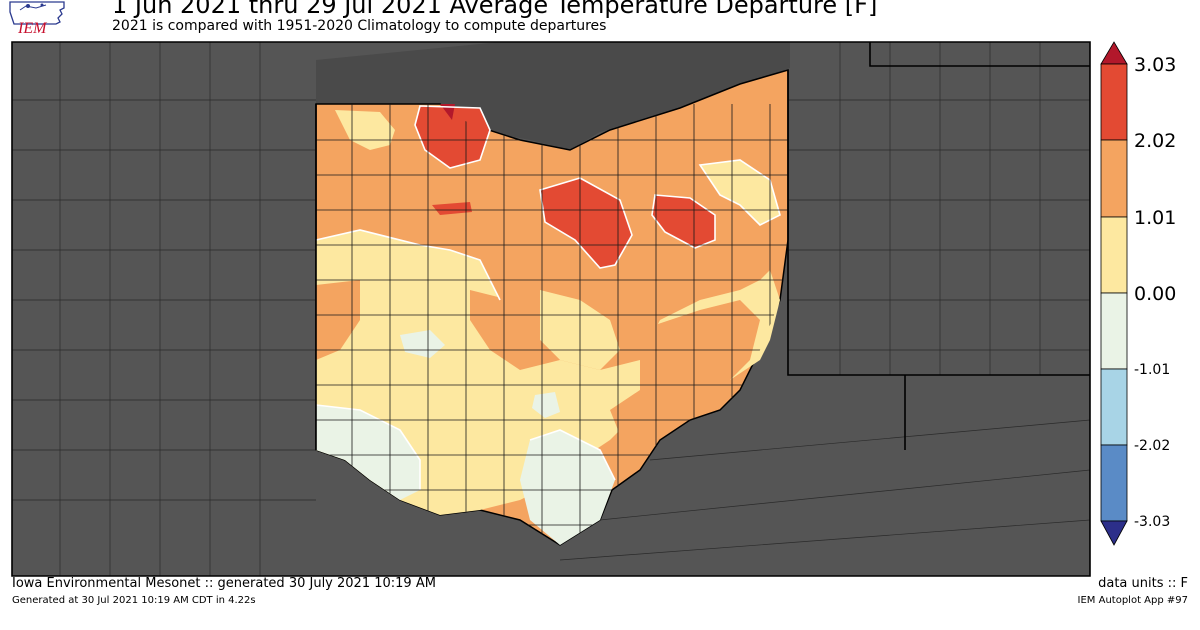 The width and height of the screenshot is (1200, 630). What do you see at coordinates (546, 405) in the screenshot?
I see `contour-green-c2` at bounding box center [546, 405].